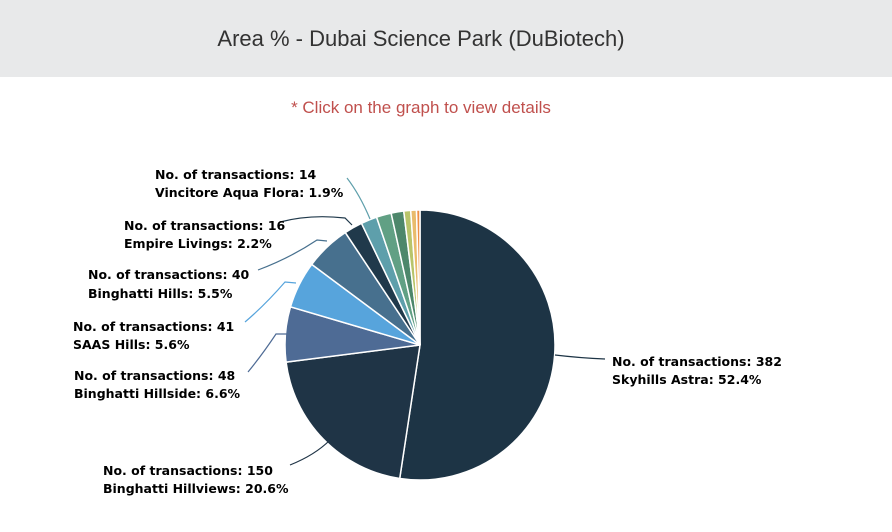 This screenshot has width=892, height=532. I want to click on chart-header: Area % - Dubai Science Park (DuBiotech), so click(446, 38).